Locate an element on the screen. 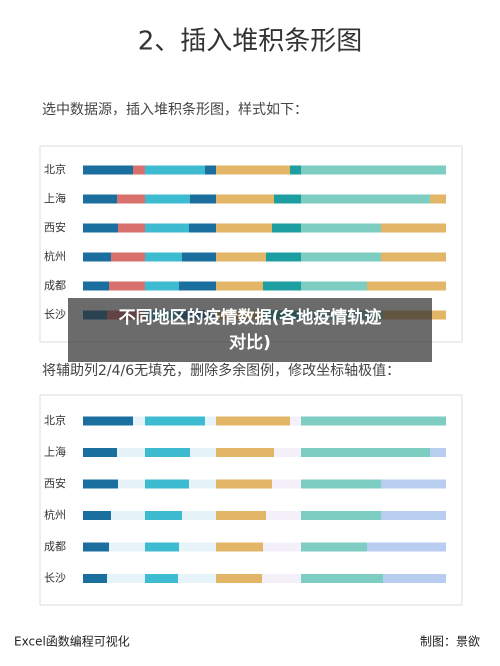 The height and width of the screenshot is (666, 500). overlay-line: 对比) is located at coordinates (250, 342).